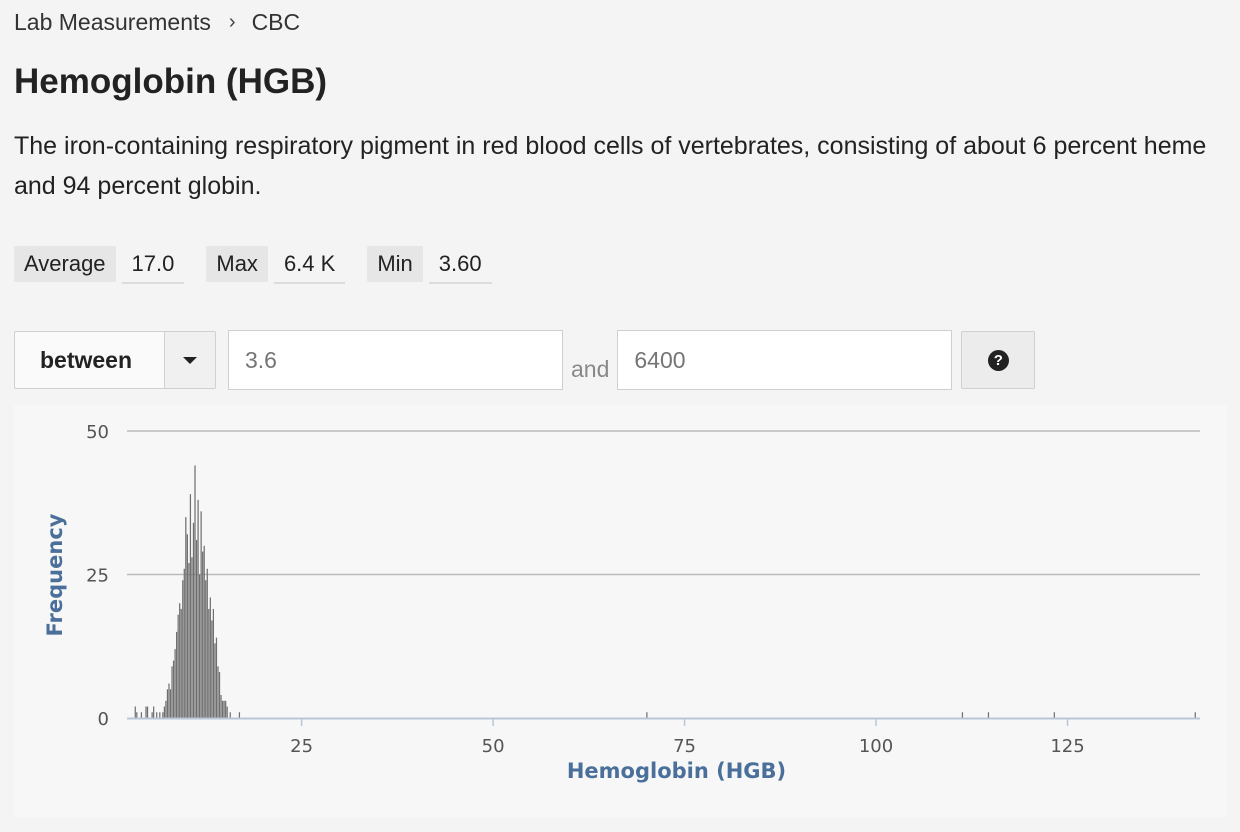 The image size is (1240, 832). Describe the element at coordinates (276, 22) in the screenshot. I see `breadcrumb-current: CBC` at that location.